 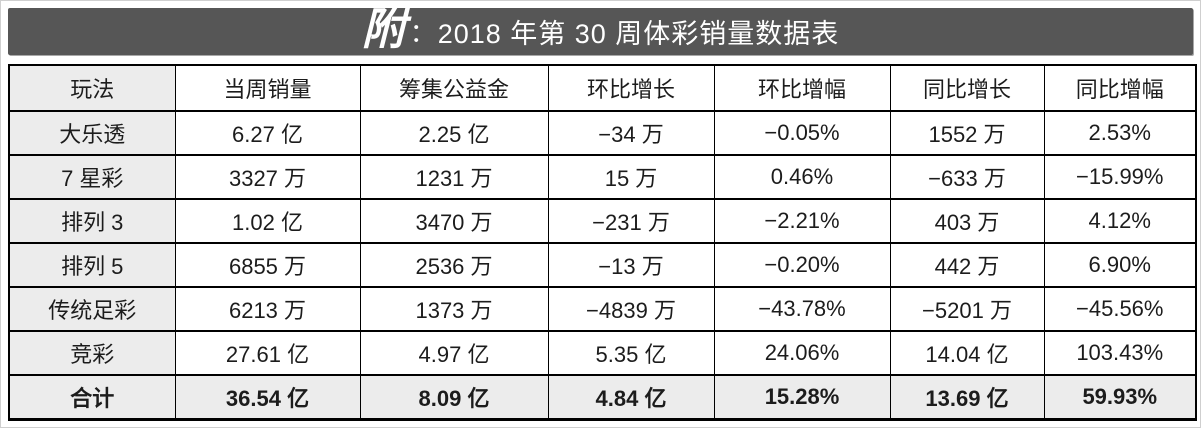 What do you see at coordinates (383, 29) in the screenshot?
I see `title-calligraphy-prefix: 附` at bounding box center [383, 29].